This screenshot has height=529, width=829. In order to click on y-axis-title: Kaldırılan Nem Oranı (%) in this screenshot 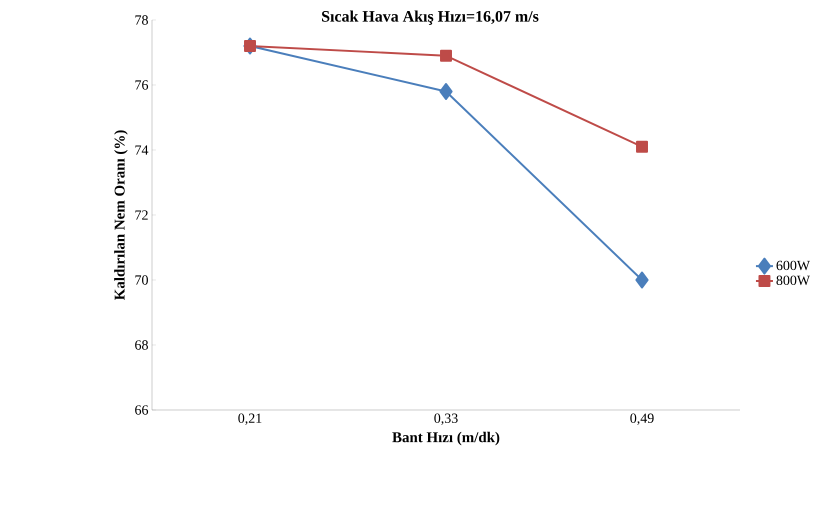, I will do `click(121, 215)`.